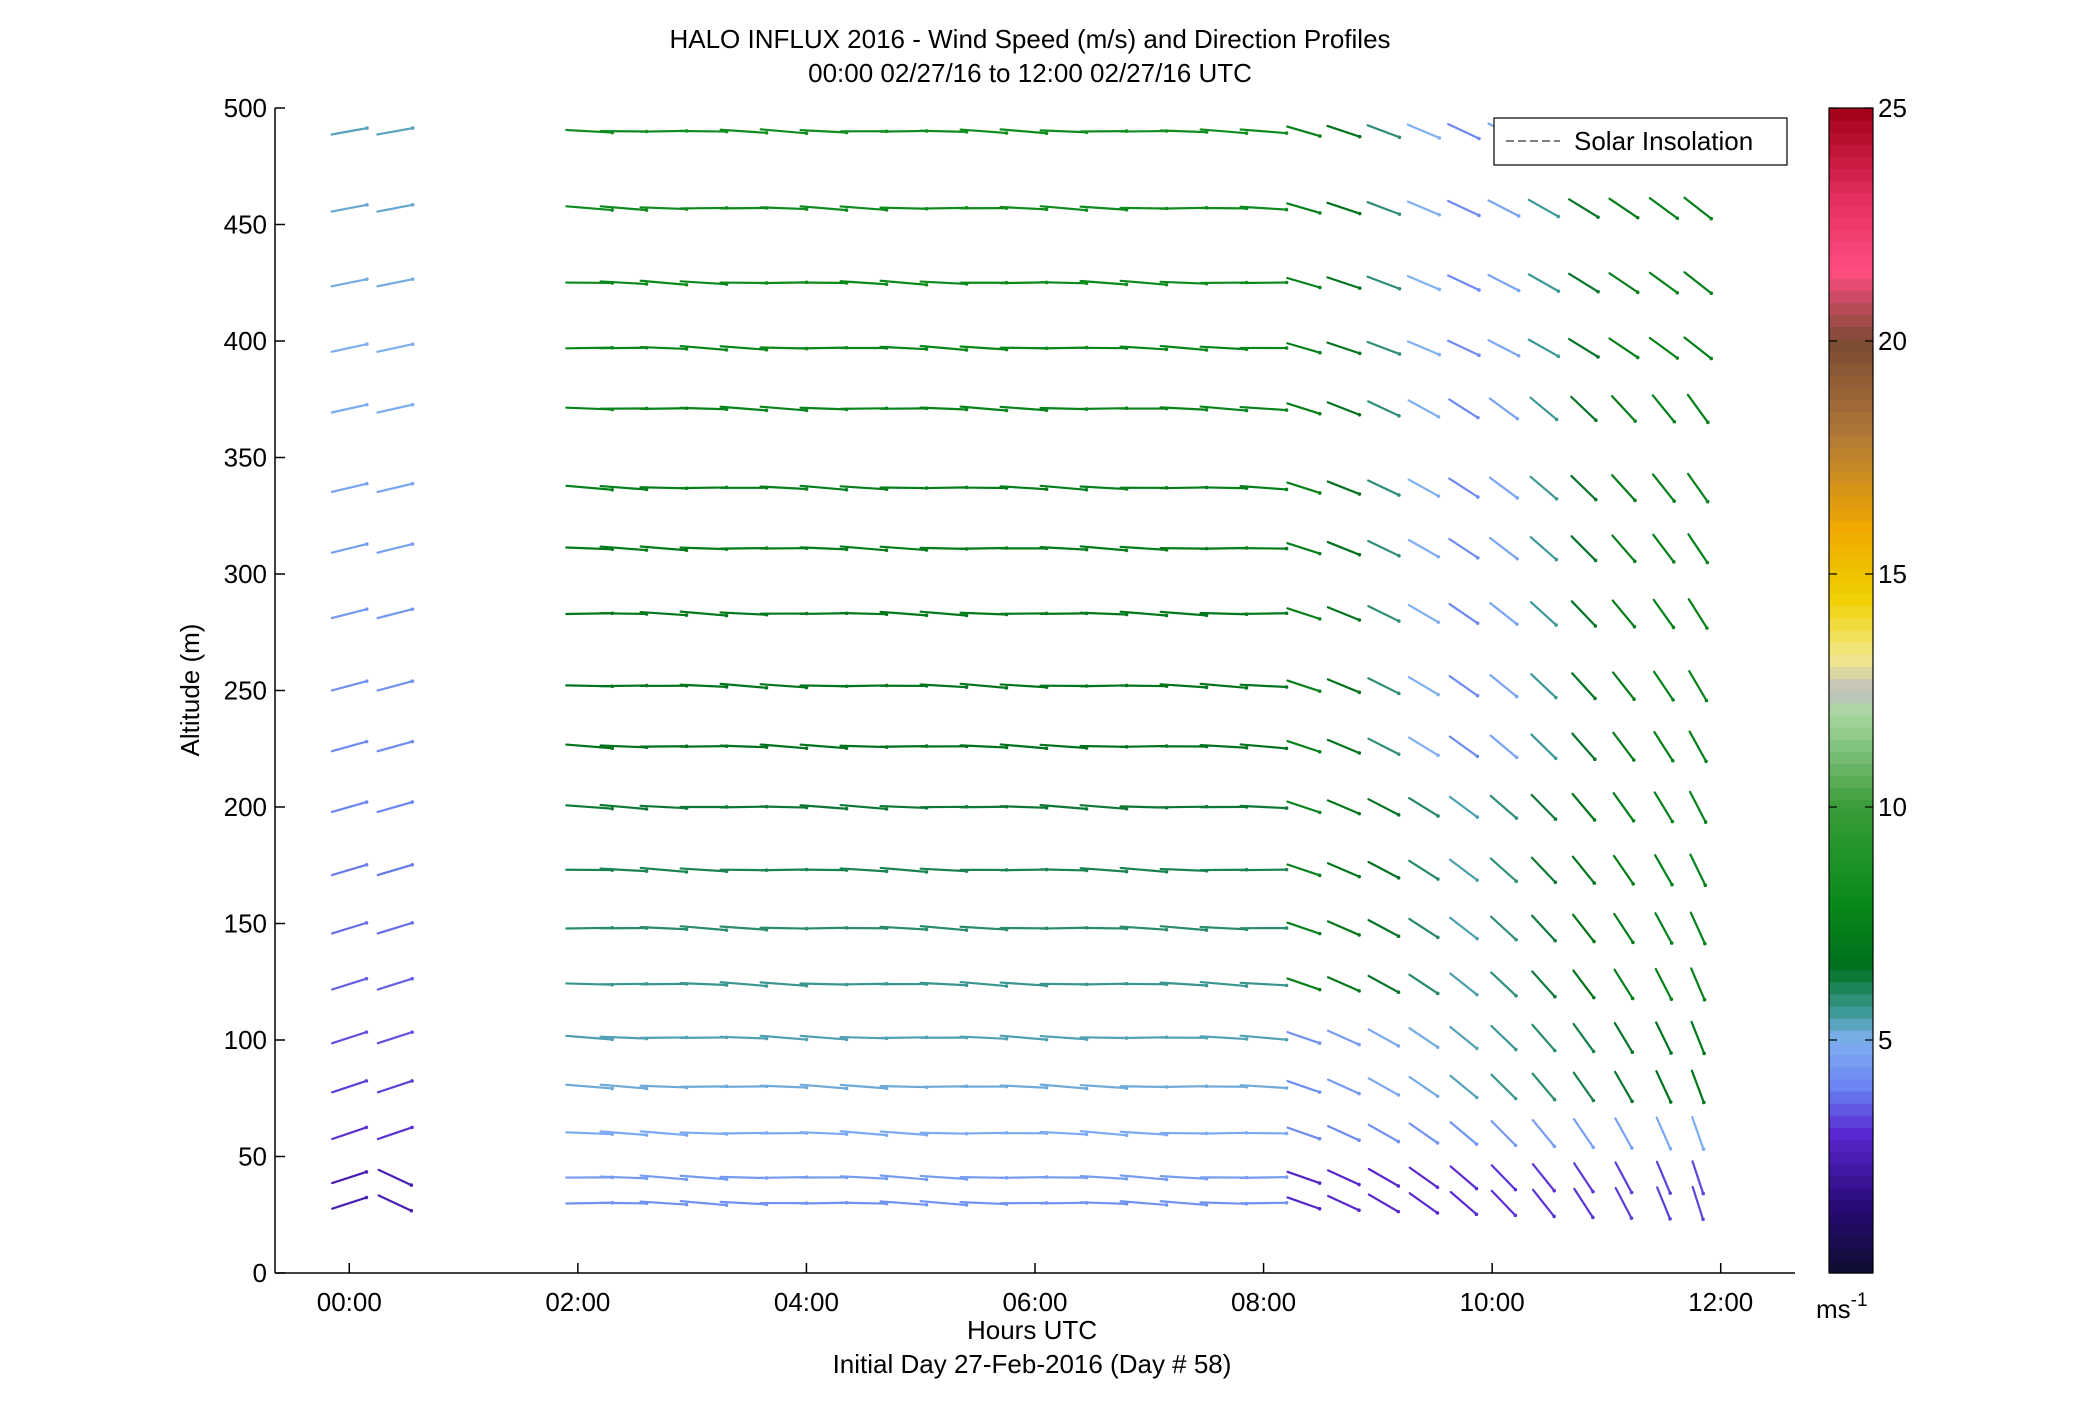  What do you see at coordinates (1032, 1364) in the screenshot?
I see `x-axis-sublabel: Initial Day 27-Feb-2016 (Day # 58)` at bounding box center [1032, 1364].